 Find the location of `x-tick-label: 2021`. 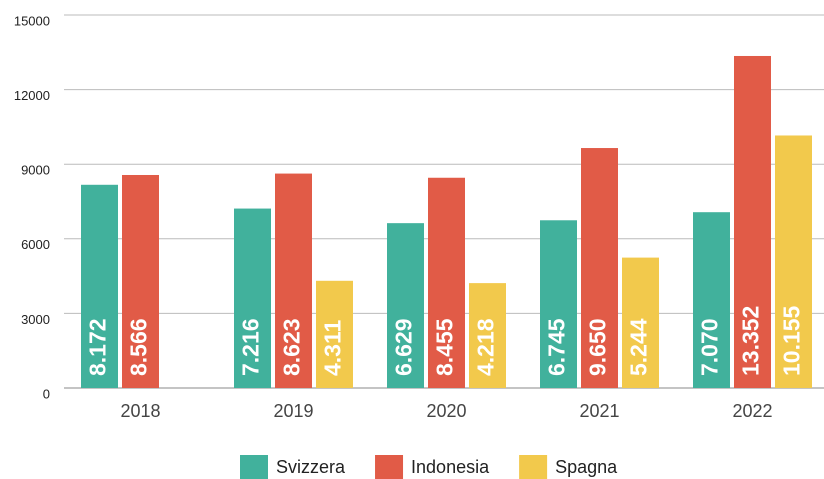

x-tick-label: 2021 is located at coordinates (599, 411).